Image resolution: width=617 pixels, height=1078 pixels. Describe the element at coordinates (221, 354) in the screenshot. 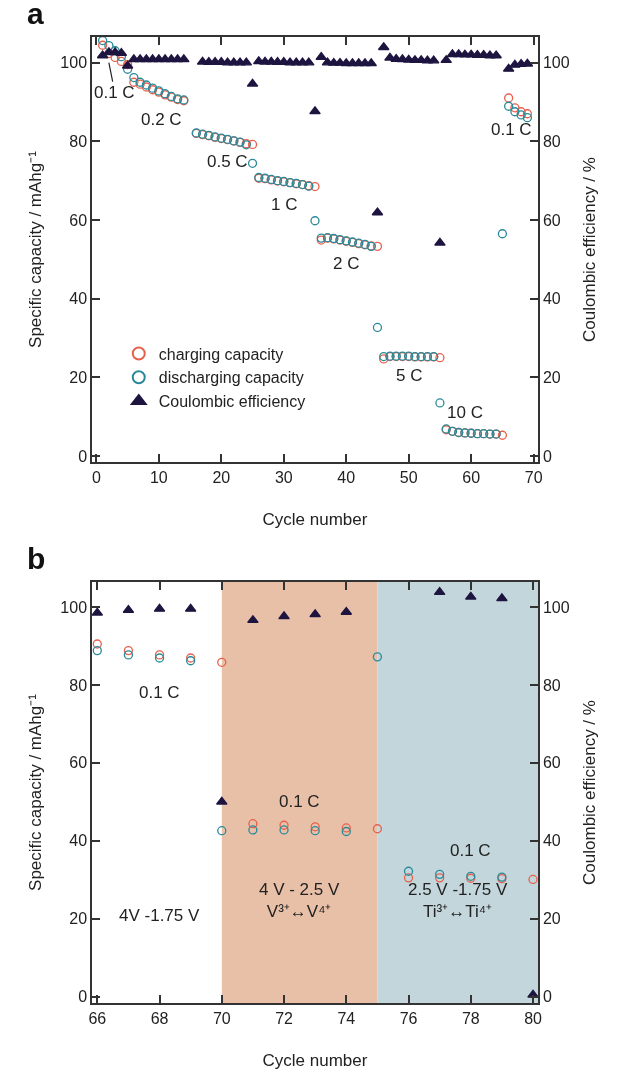

I see `legend-label: charging capacity` at that location.